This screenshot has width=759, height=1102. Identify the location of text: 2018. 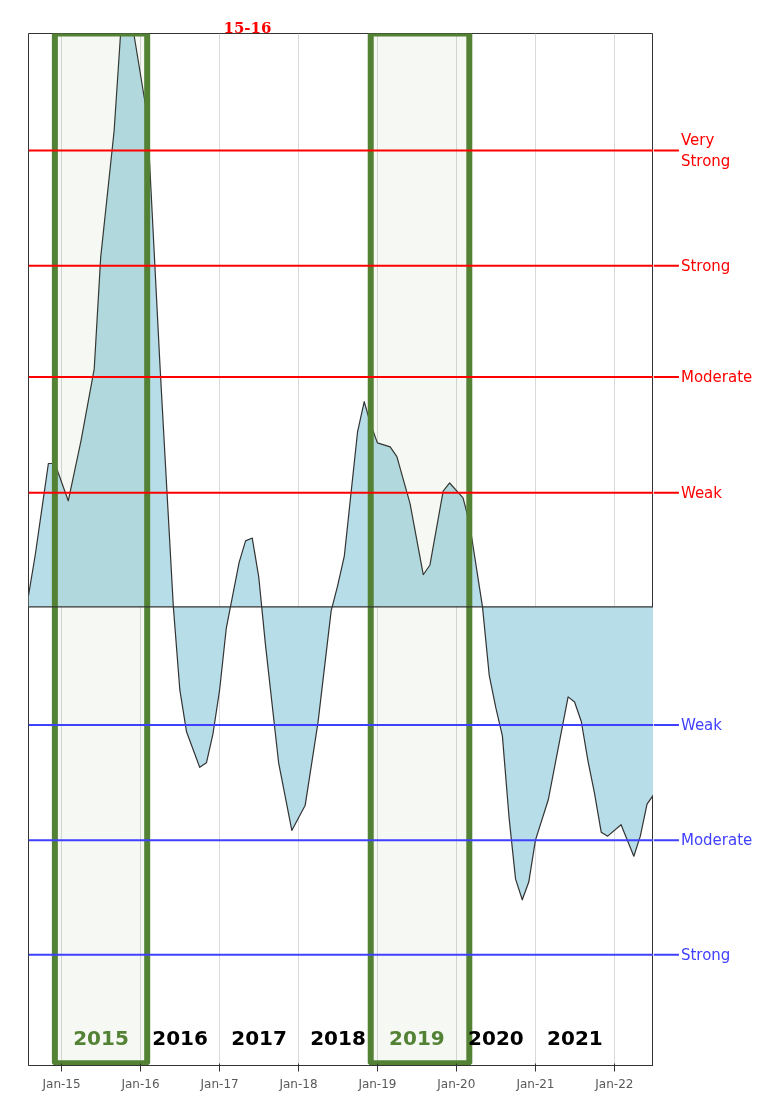
(338, 1037).